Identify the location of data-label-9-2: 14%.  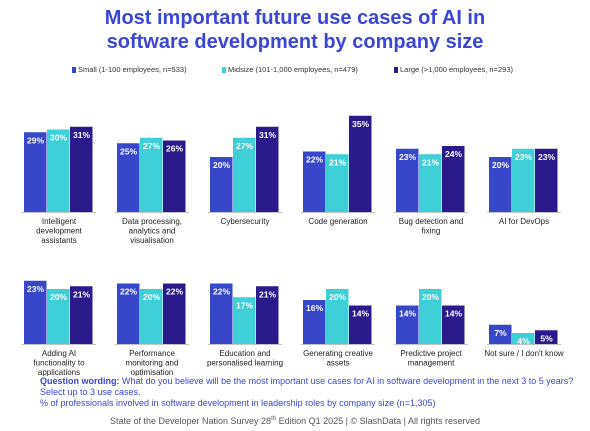
(360, 314).